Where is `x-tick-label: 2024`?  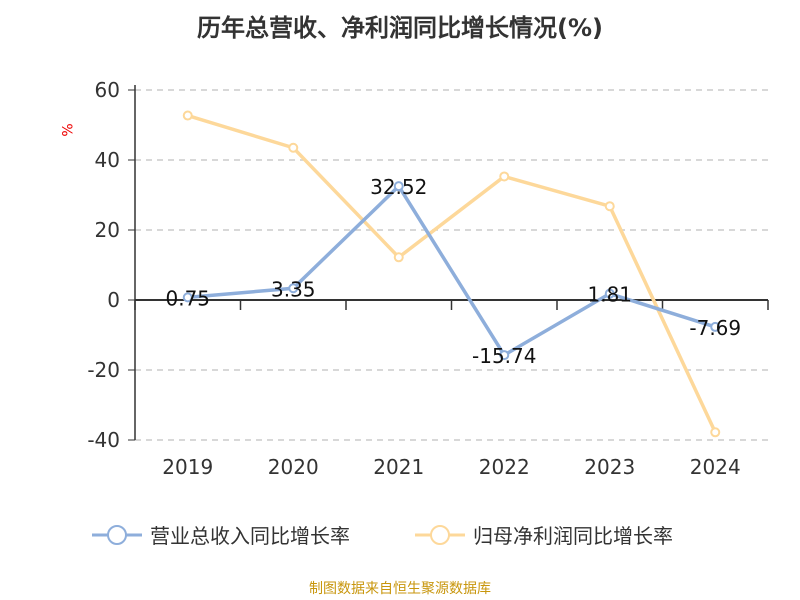 x-tick-label: 2024 is located at coordinates (715, 467).